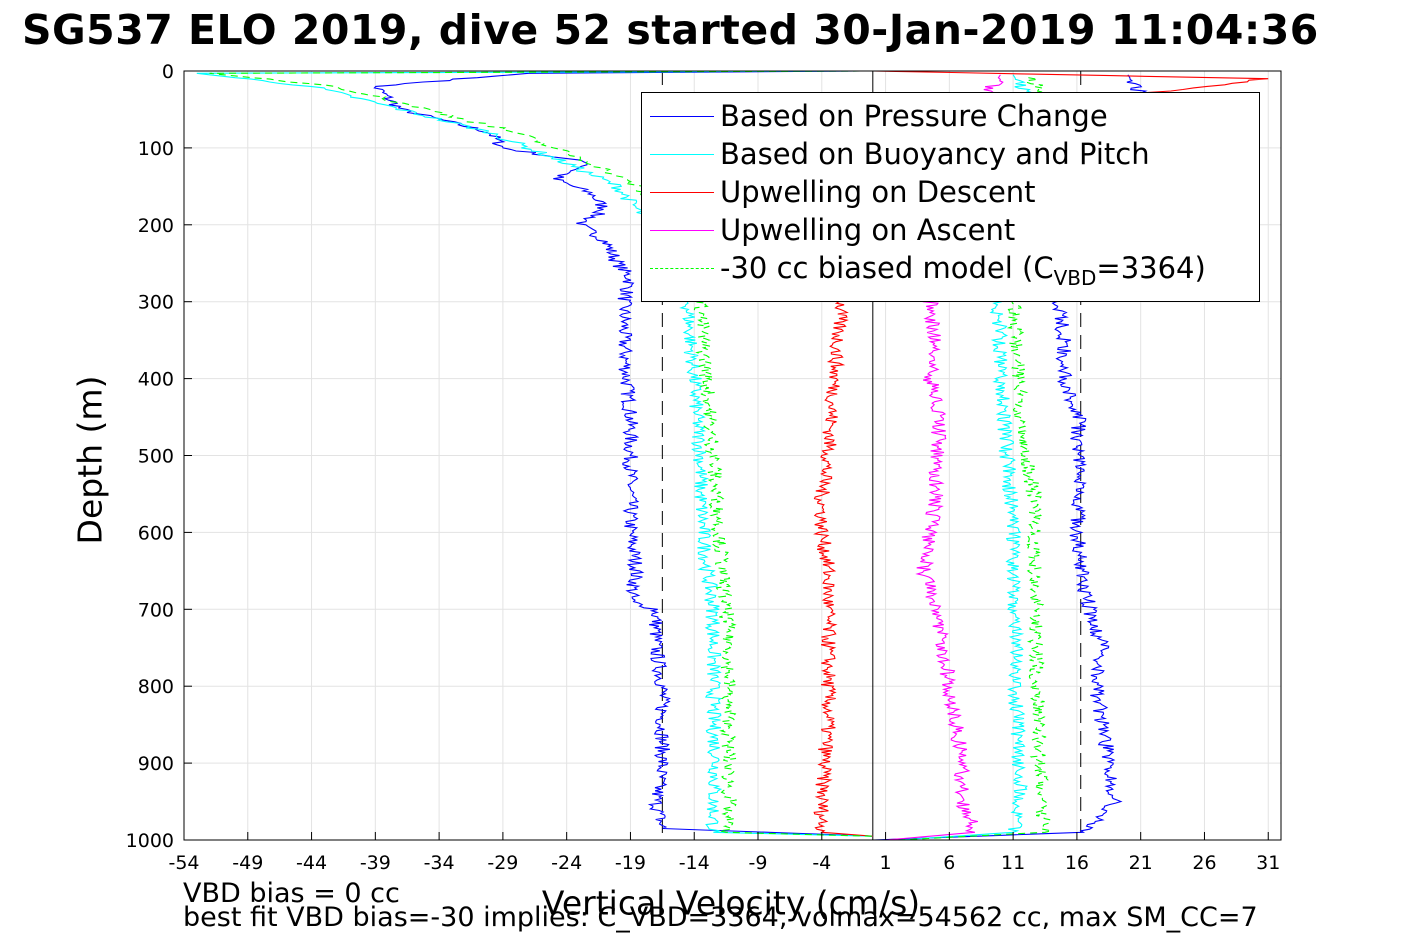  Describe the element at coordinates (868, 230) in the screenshot. I see `legend-label-upwelling-ascent: Upwelling on Ascent` at that location.